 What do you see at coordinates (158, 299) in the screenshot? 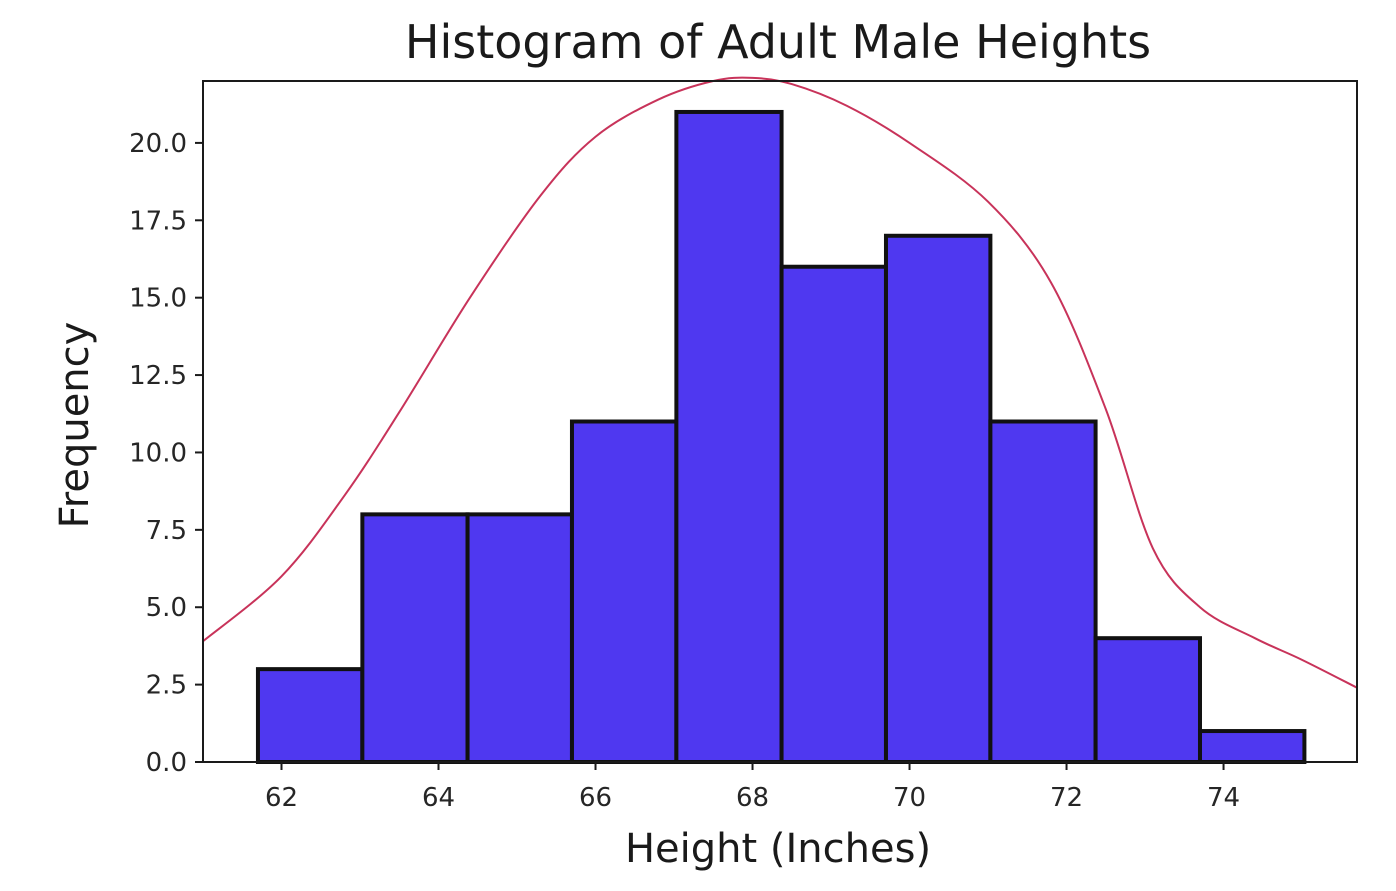
I see `y-tick-label: 15.0` at bounding box center [158, 299].